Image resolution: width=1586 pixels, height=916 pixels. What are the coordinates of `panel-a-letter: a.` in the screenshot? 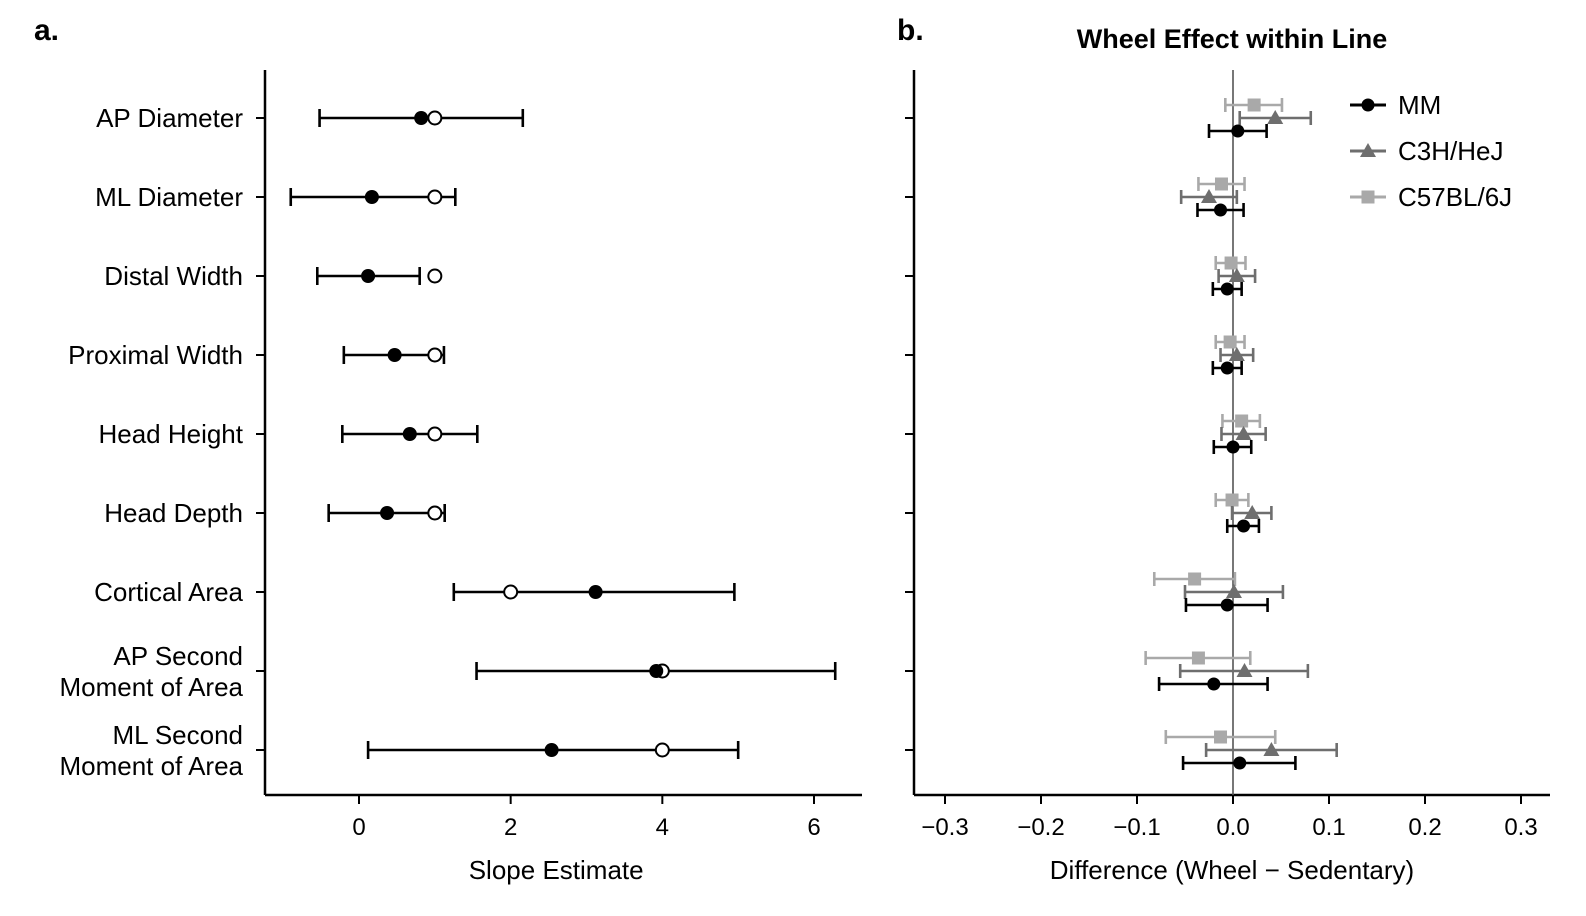 It's located at (46, 30).